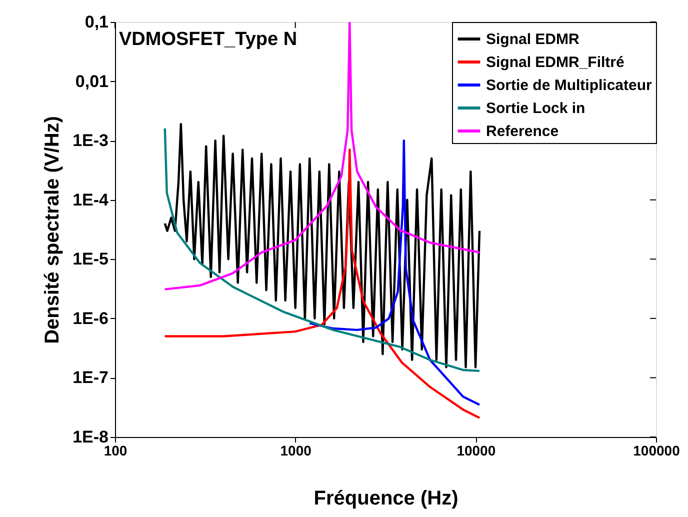 This screenshot has width=688, height=517. Describe the element at coordinates (90, 140) in the screenshot. I see `y-tick-label: 1E-3` at that location.